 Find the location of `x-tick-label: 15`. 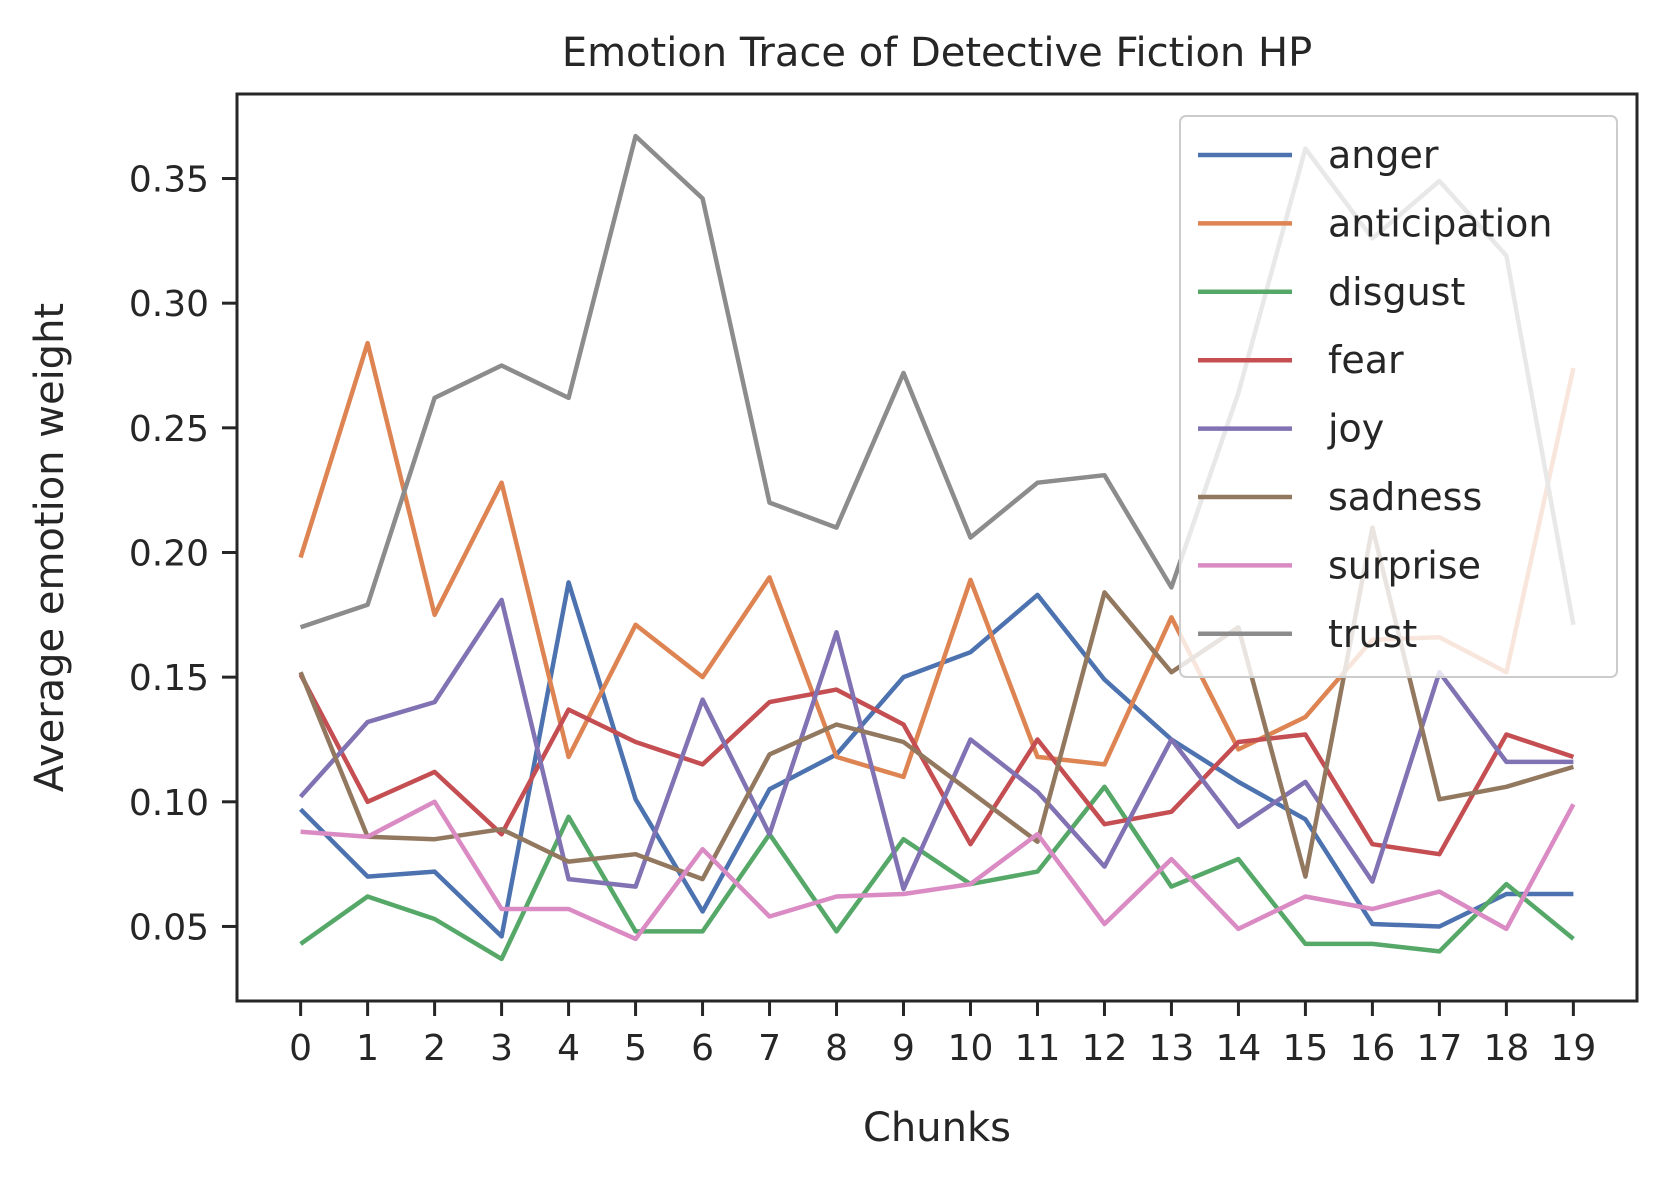

x-tick-label: 15 is located at coordinates (1306, 1048).